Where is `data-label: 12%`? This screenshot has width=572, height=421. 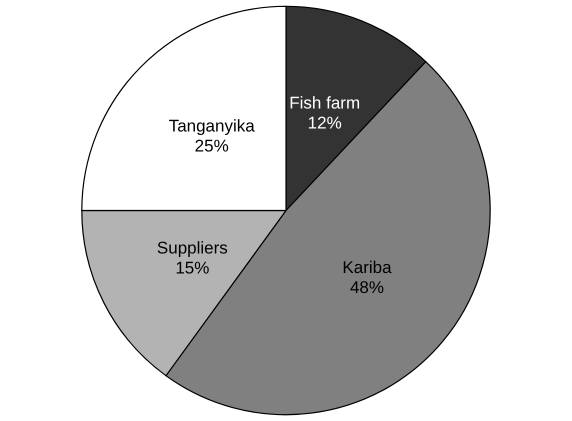 data-label: 12% is located at coordinates (325, 122).